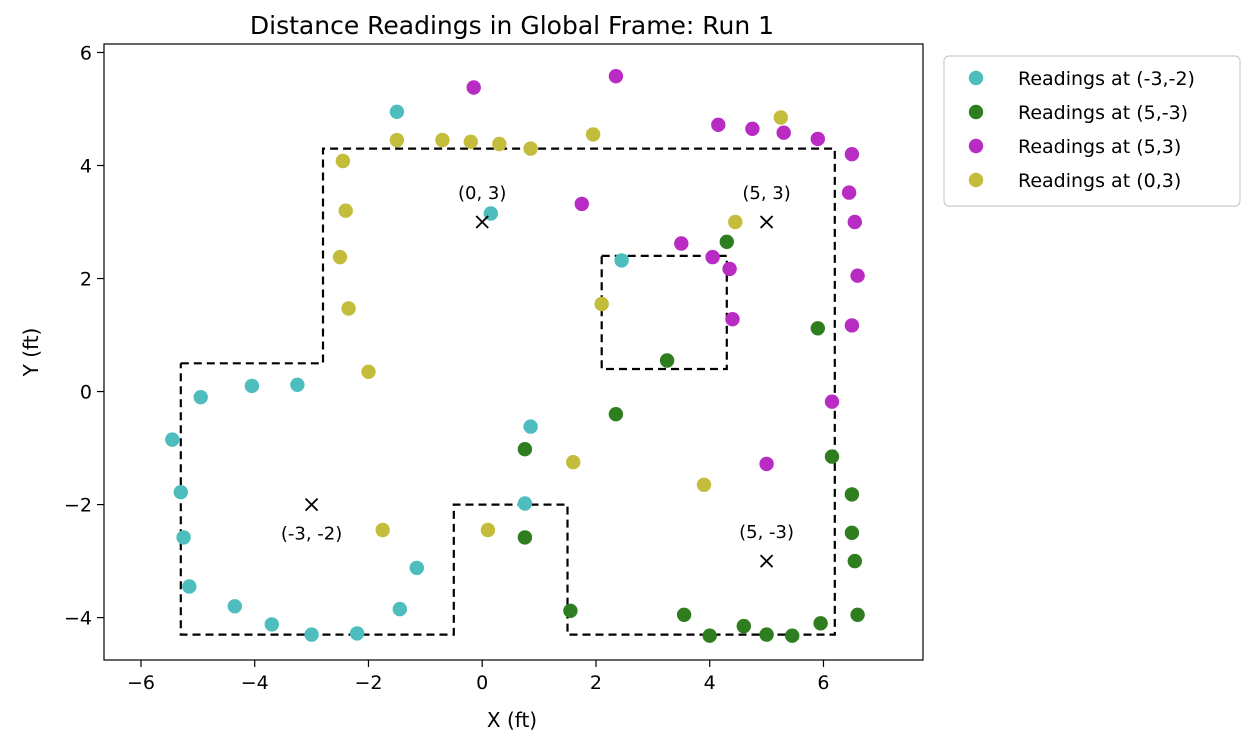 This screenshot has height=738, width=1260. What do you see at coordinates (78, 506) in the screenshot?
I see `y-tick-label-1: −2` at bounding box center [78, 506].